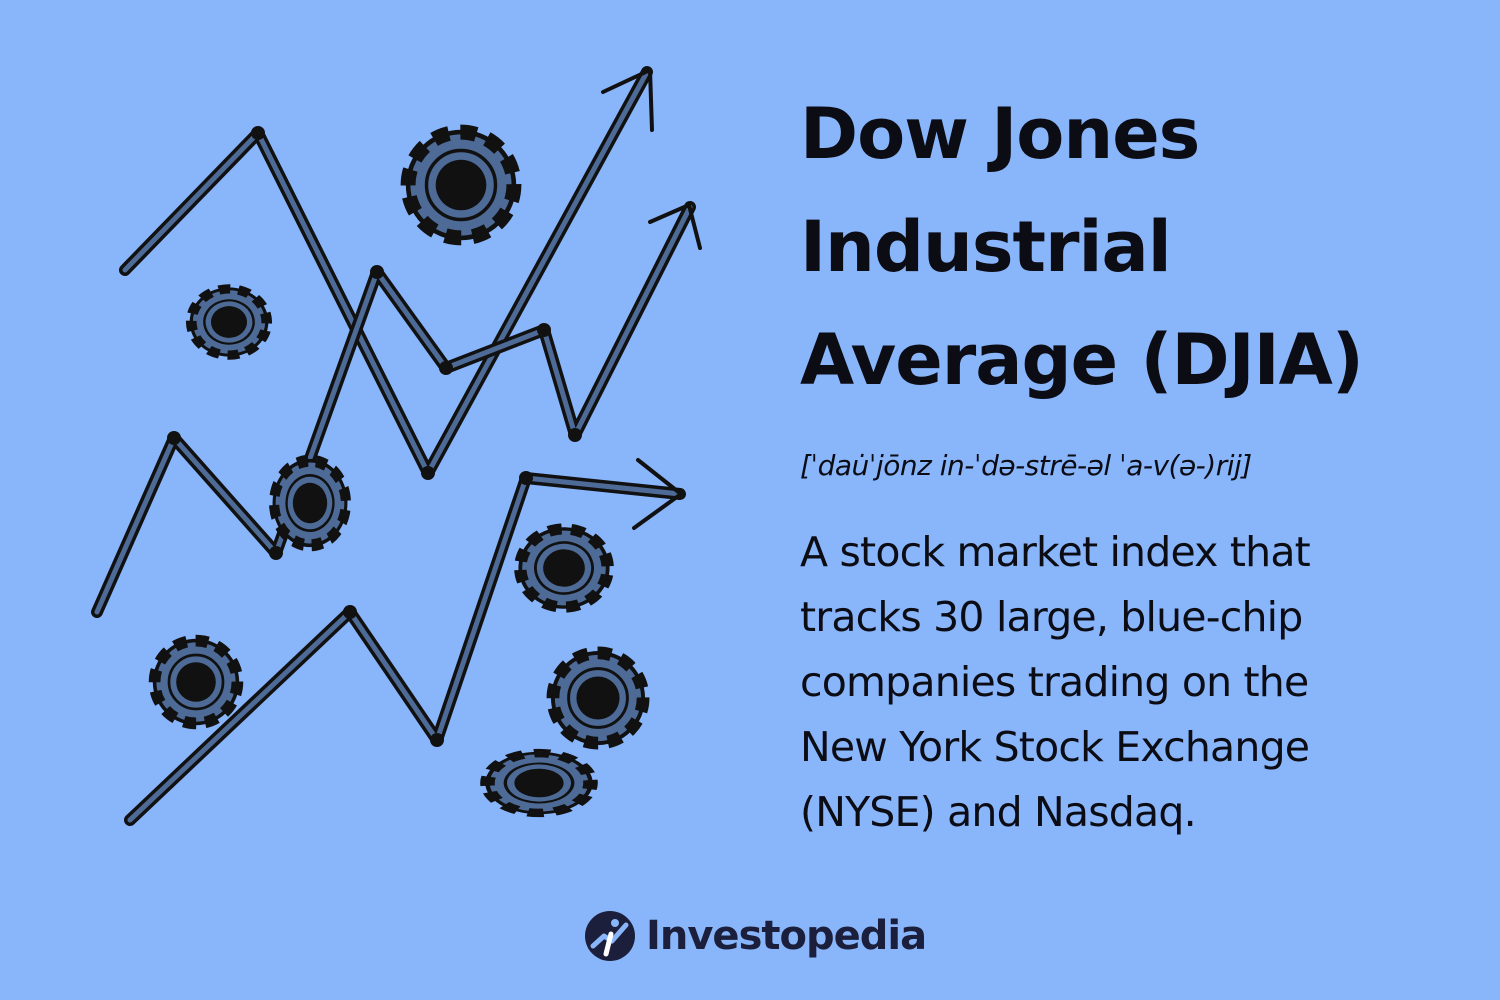 The height and width of the screenshot is (1000, 1500). What do you see at coordinates (657, 494) in the screenshot?
I see `arrowhead-bottom-icon` at bounding box center [657, 494].